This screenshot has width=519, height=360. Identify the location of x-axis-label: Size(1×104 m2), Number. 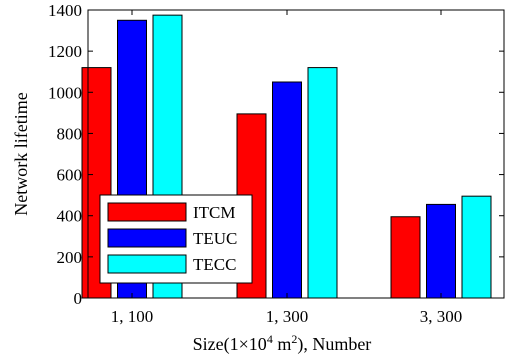
(282, 343).